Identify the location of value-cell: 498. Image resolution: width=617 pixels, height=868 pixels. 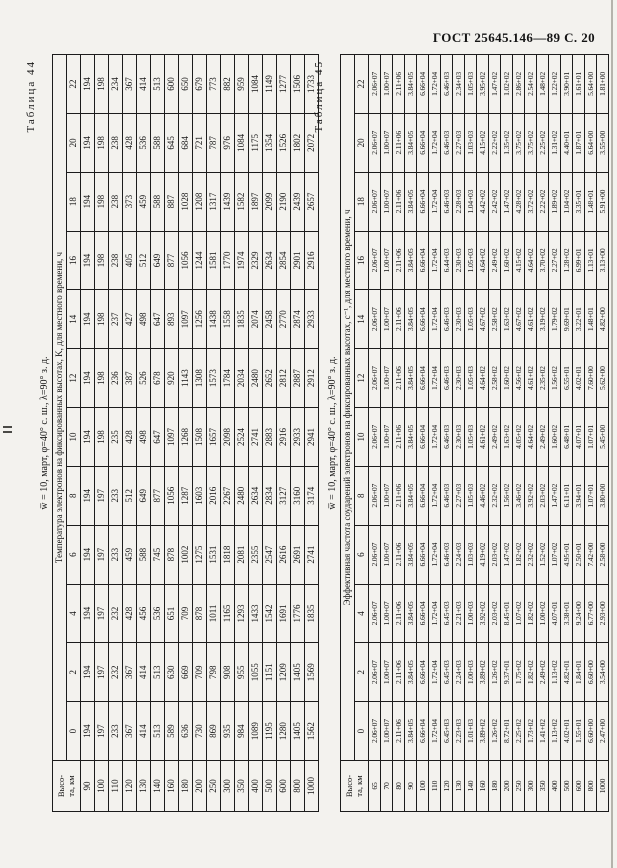
(143, 319).